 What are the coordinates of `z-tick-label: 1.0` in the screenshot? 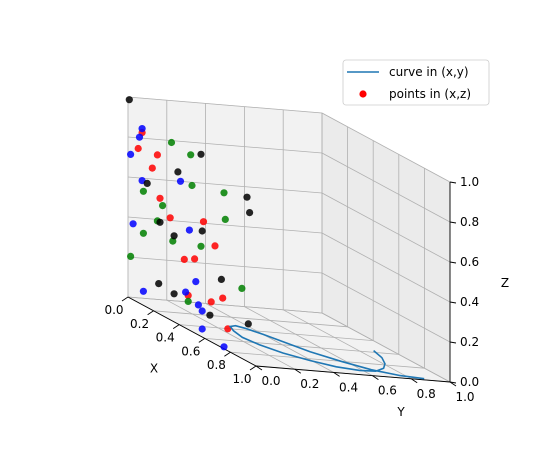 It's located at (469, 182).